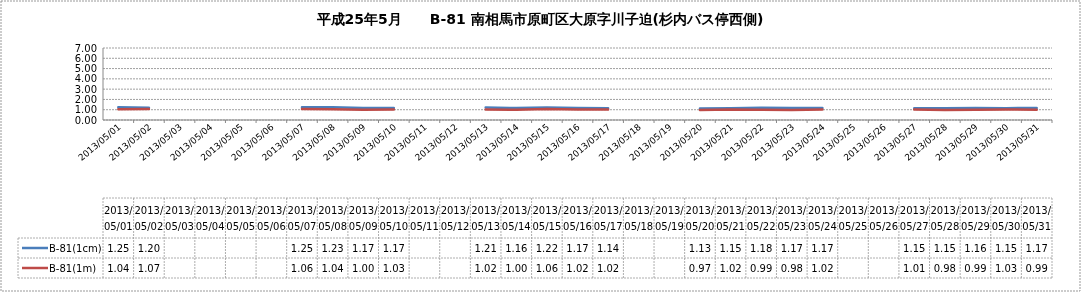  Describe the element at coordinates (669, 218) in the screenshot. I see `category-label: 2013/05/19` at that location.